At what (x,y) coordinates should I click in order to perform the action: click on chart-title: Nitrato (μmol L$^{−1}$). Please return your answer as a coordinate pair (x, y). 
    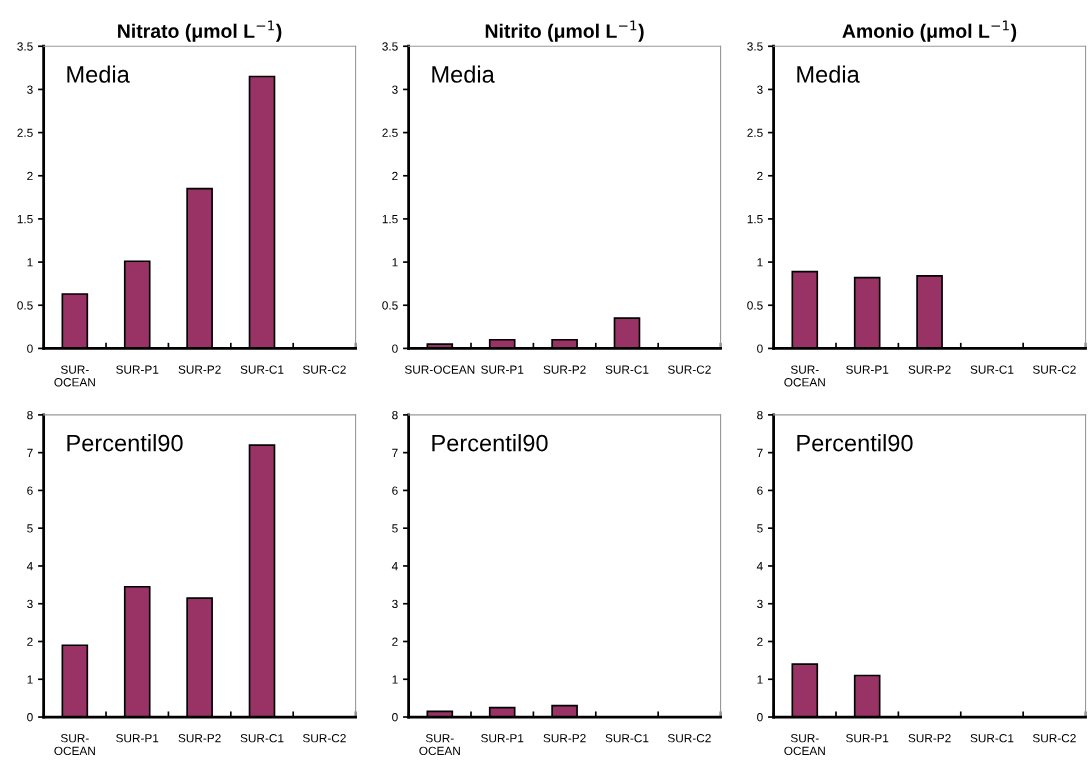
    Looking at the image, I should click on (200, 31).